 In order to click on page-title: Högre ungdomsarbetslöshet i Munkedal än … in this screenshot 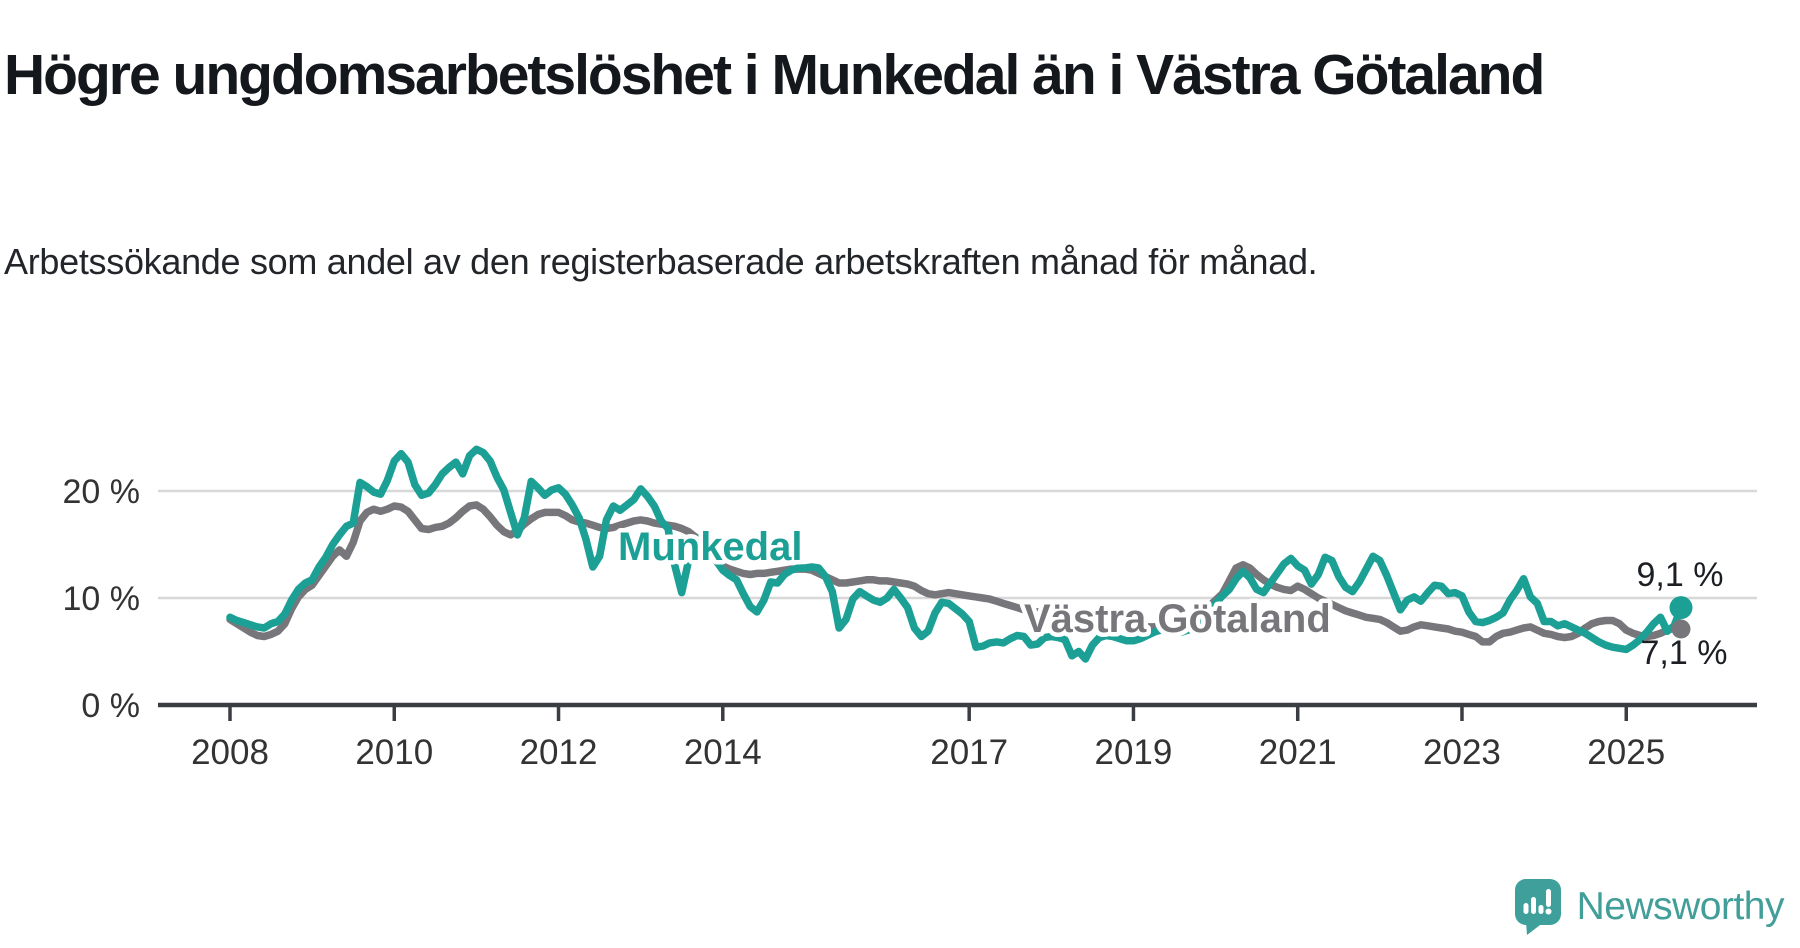, I will do `click(774, 75)`.